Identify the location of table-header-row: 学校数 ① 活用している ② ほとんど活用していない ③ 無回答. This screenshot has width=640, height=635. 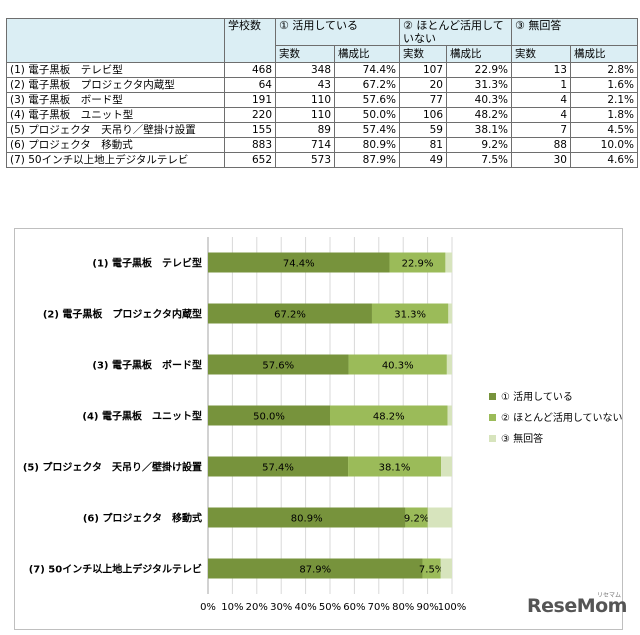
(322, 40).